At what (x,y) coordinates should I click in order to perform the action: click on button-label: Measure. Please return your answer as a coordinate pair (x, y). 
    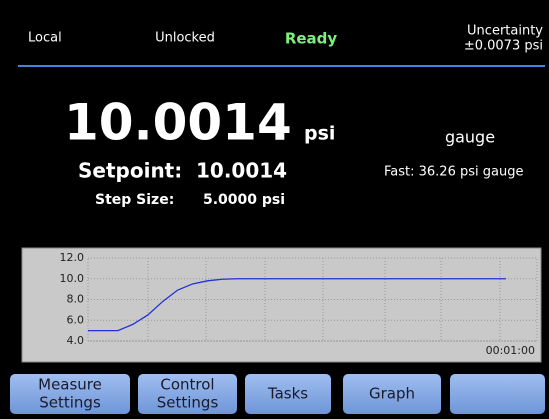
    Looking at the image, I should click on (70, 385).